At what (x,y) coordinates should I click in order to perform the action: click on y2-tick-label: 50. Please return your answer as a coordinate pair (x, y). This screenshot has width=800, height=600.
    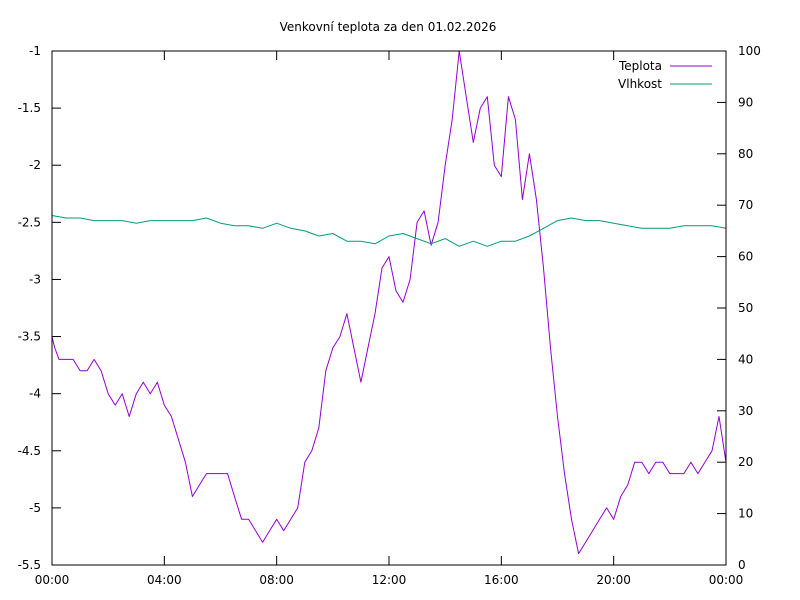
    Looking at the image, I should click on (745, 308).